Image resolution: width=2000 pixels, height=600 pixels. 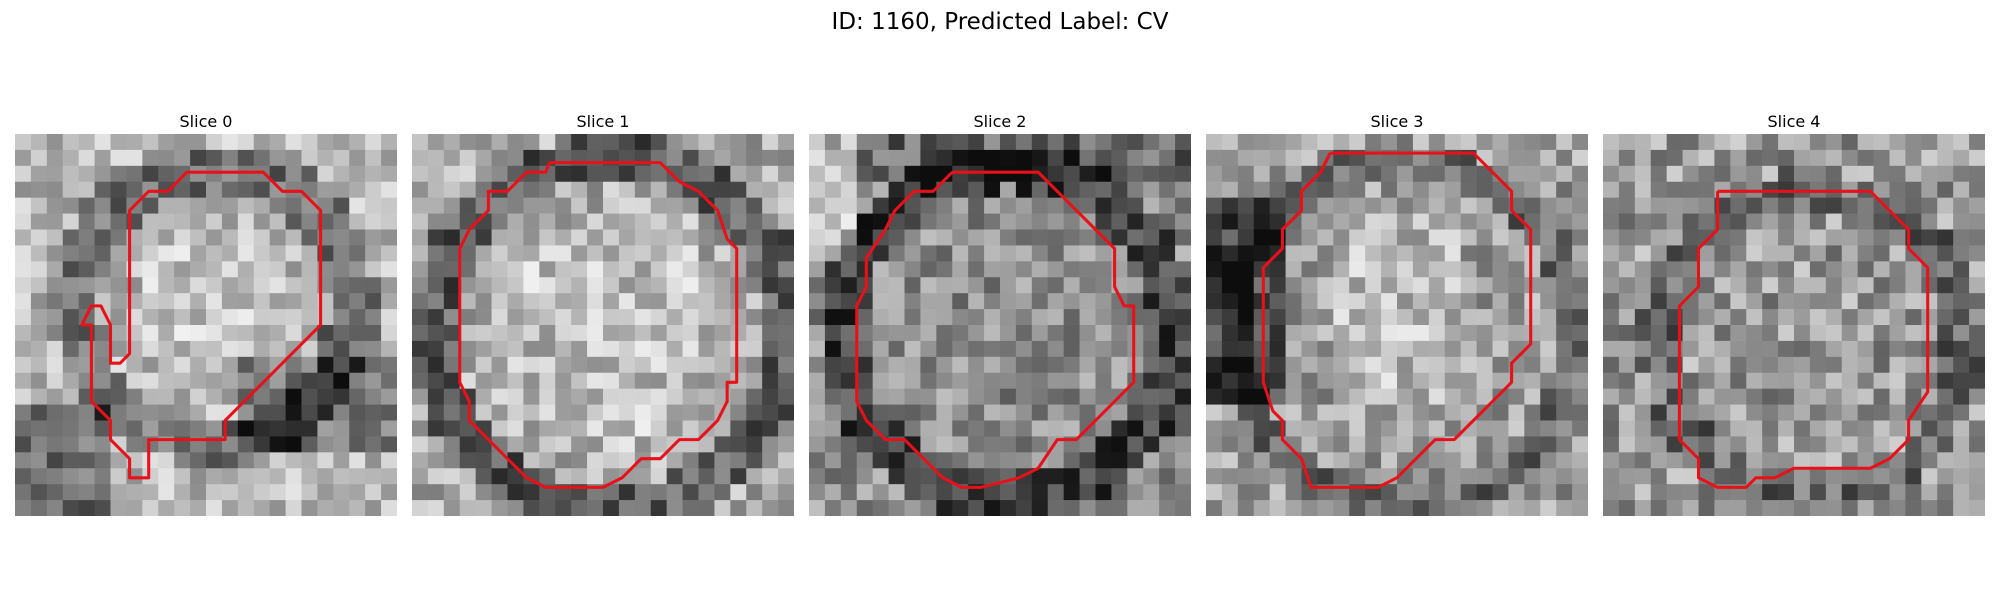 I want to click on slice-panel-0: Slice 0, so click(x=206, y=313).